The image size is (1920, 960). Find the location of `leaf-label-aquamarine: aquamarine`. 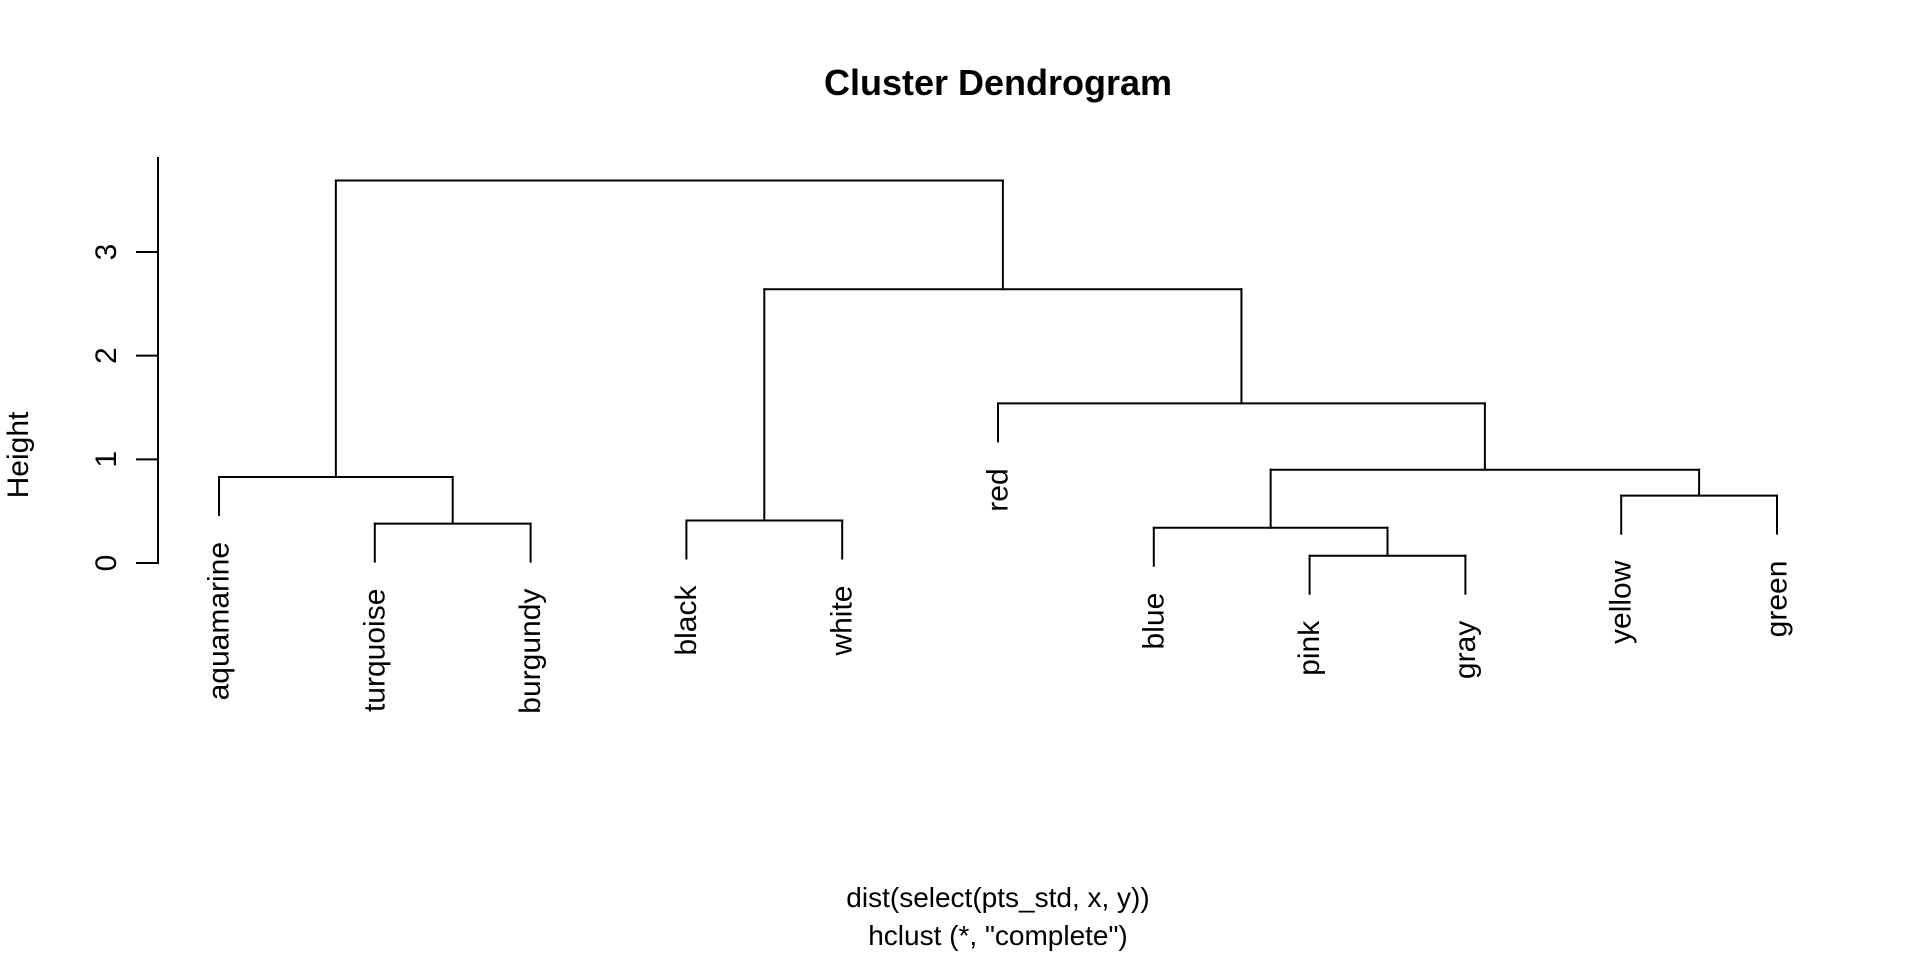

leaf-label-aquamarine: aquamarine is located at coordinates (219, 621).